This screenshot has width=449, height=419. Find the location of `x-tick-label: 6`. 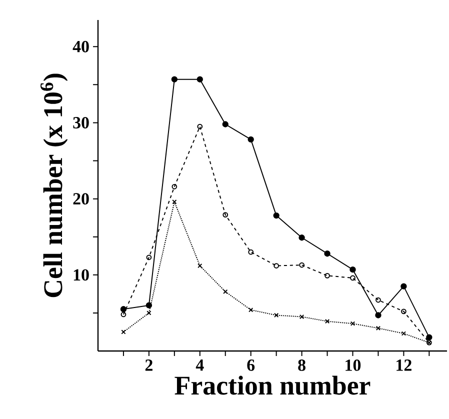

x-tick-label: 6 is located at coordinates (251, 365).